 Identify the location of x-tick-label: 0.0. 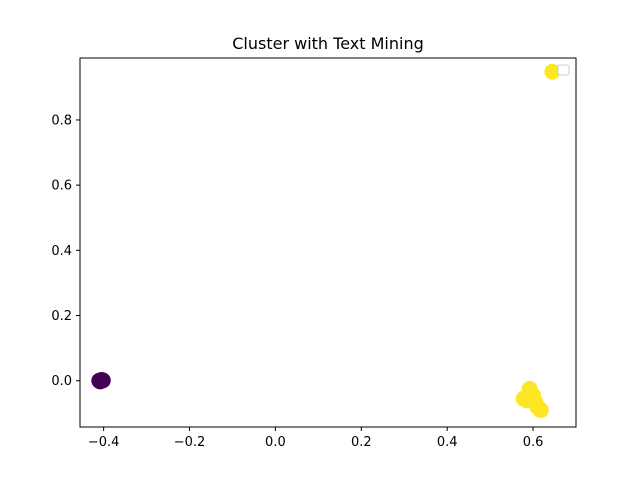
(275, 442).